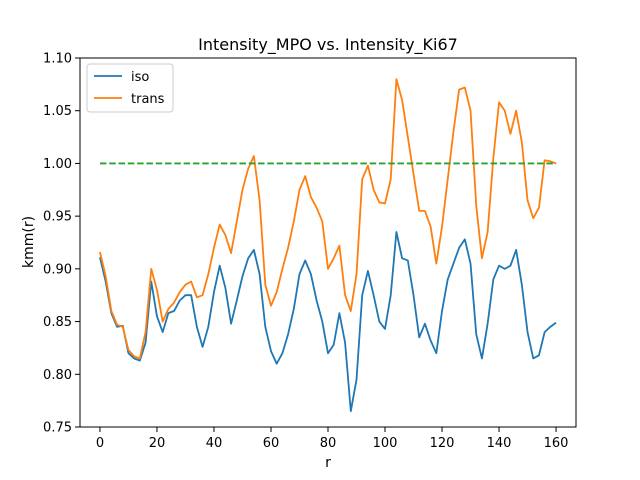 The height and width of the screenshot is (480, 640). Describe the element at coordinates (328, 463) in the screenshot. I see `x-axis-label: r` at that location.